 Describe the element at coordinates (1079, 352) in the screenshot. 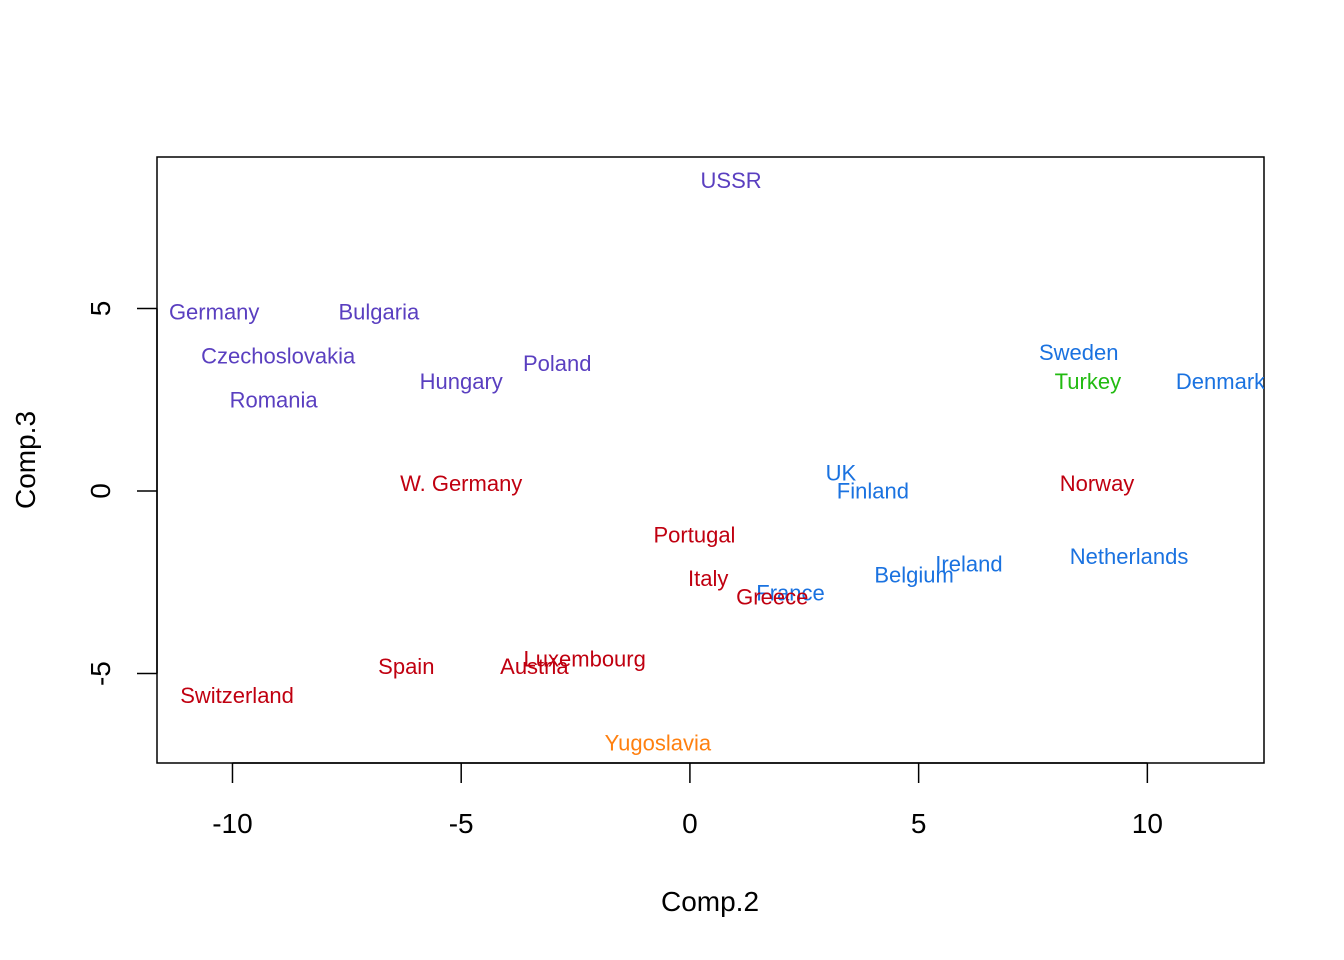

I see `point-label: Sweden` at that location.